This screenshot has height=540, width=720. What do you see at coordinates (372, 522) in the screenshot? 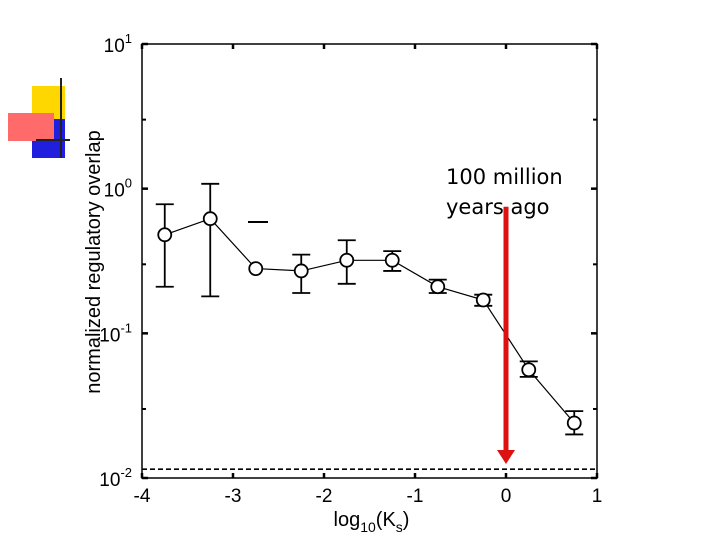
I see `x-axis-label: log10(Ks)` at bounding box center [372, 522].